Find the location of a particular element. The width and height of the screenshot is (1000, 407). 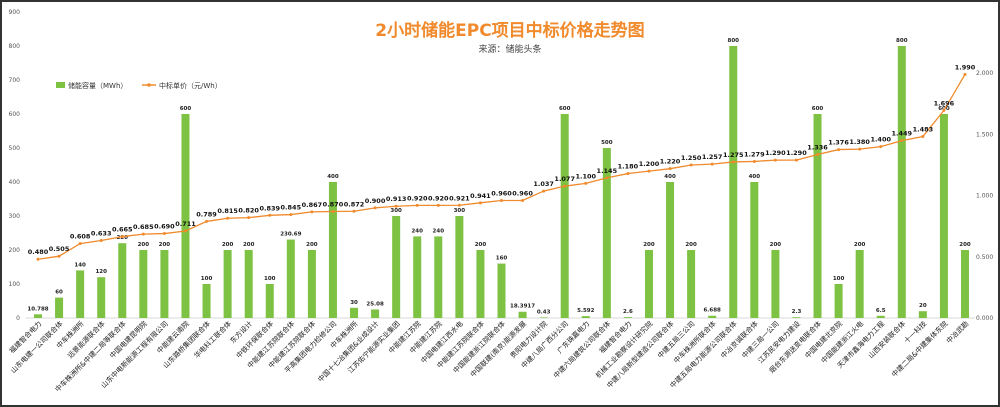

legend-bar-label: 储能容量（MWh） is located at coordinates (97, 85).